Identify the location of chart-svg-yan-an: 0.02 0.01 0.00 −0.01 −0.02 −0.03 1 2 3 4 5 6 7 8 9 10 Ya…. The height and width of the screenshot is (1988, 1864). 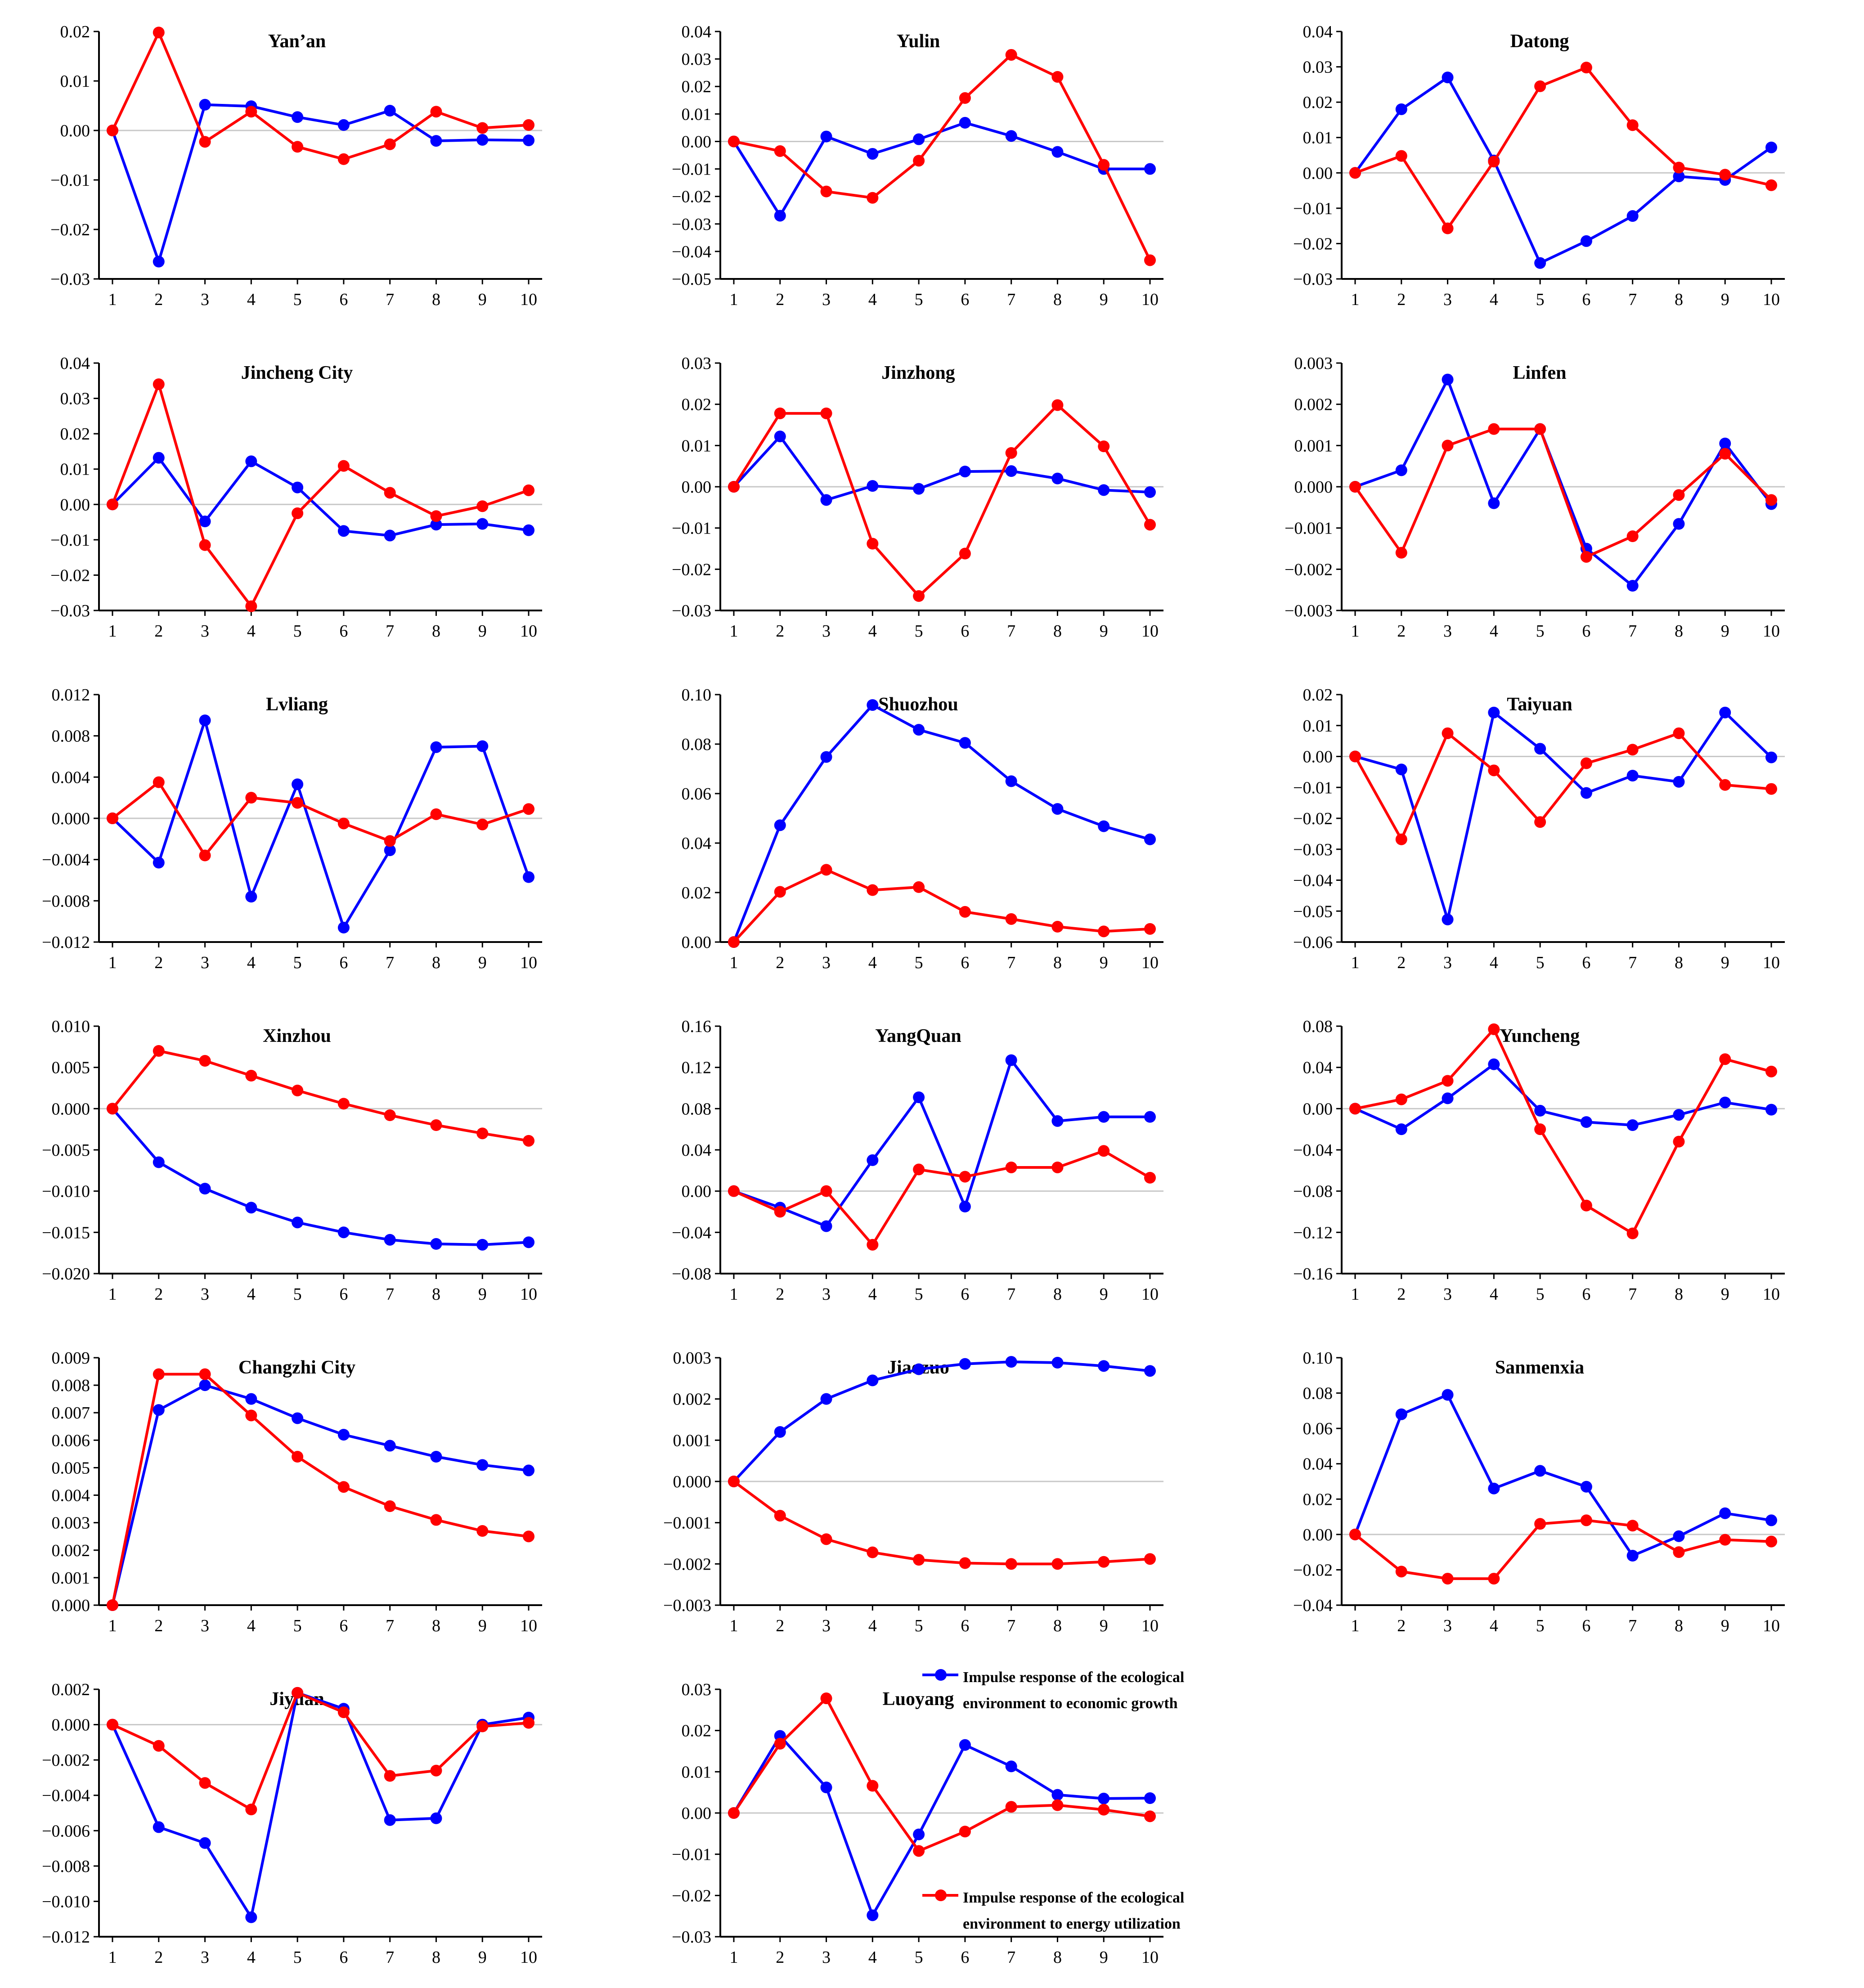
(296, 165).